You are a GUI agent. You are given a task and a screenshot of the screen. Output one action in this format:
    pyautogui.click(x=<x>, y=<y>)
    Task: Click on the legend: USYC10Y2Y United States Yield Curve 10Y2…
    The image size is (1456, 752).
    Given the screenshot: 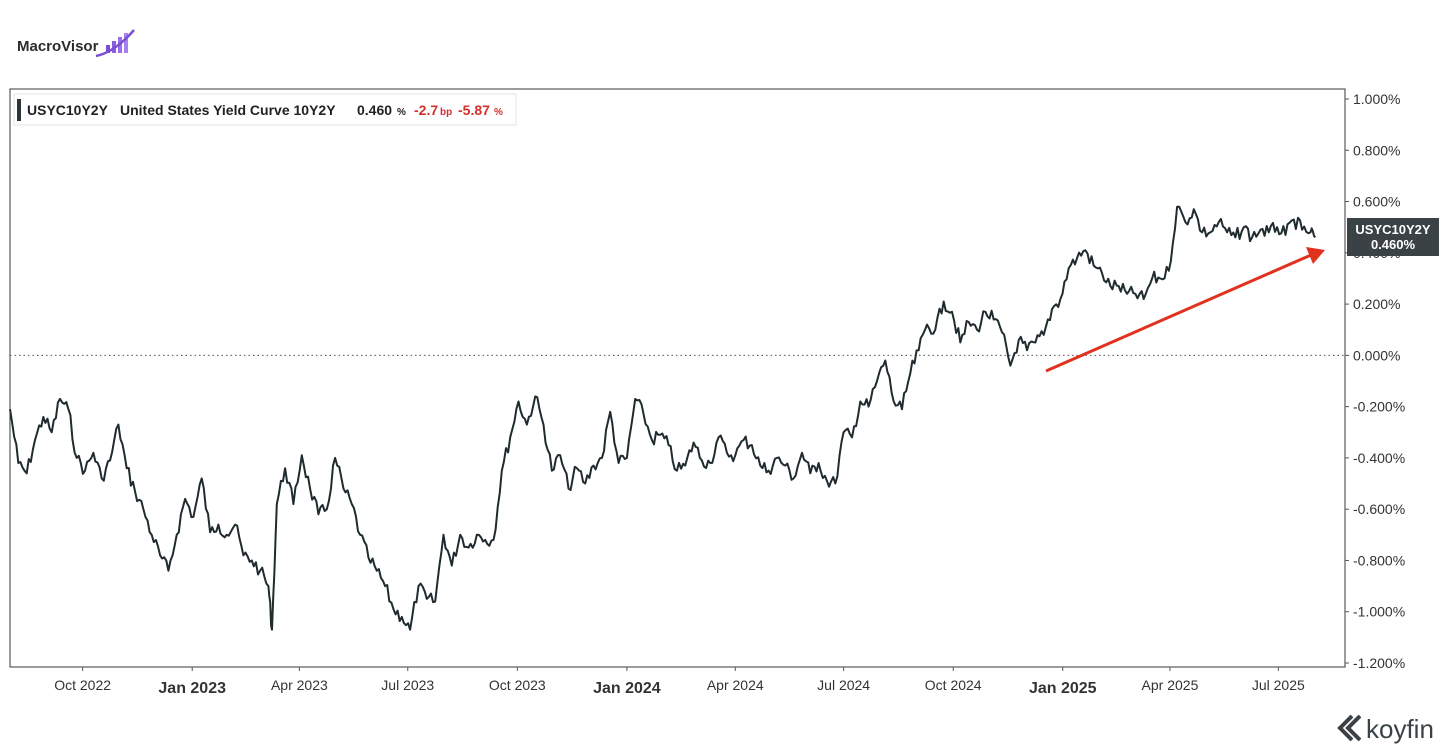 What is the action you would take?
    pyautogui.click(x=265, y=109)
    